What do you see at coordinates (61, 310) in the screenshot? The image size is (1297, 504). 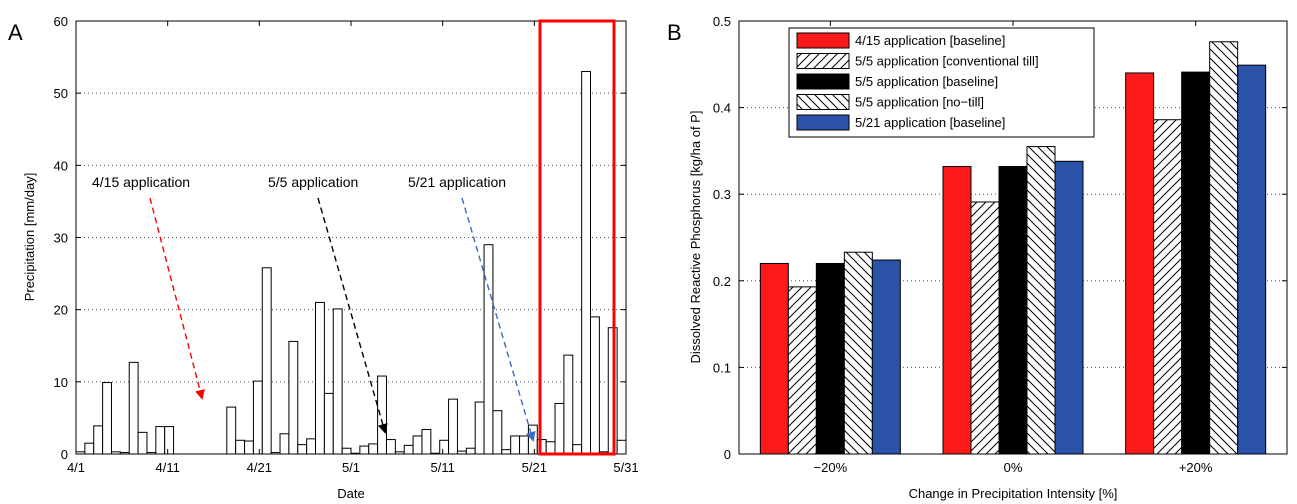 I see `panel-a-ytick-label: 20` at bounding box center [61, 310].